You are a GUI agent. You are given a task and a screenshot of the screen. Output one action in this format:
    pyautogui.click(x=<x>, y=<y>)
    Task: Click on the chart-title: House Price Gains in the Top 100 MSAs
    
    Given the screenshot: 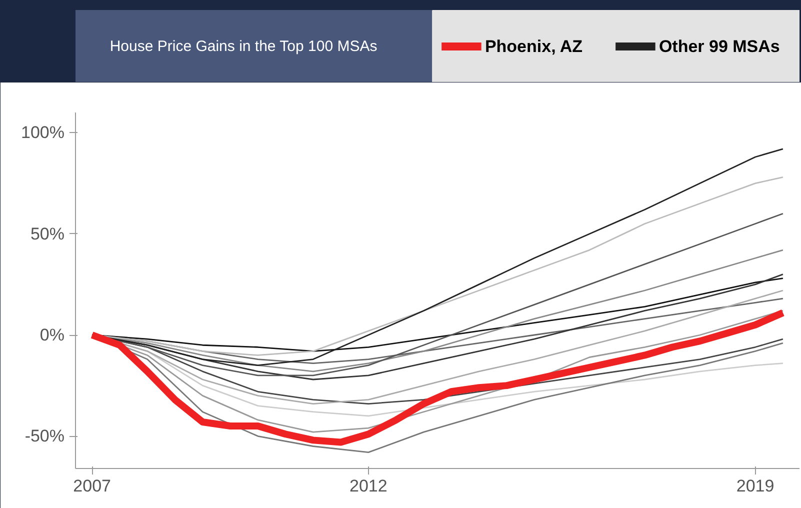 What is the action you would take?
    pyautogui.click(x=244, y=46)
    